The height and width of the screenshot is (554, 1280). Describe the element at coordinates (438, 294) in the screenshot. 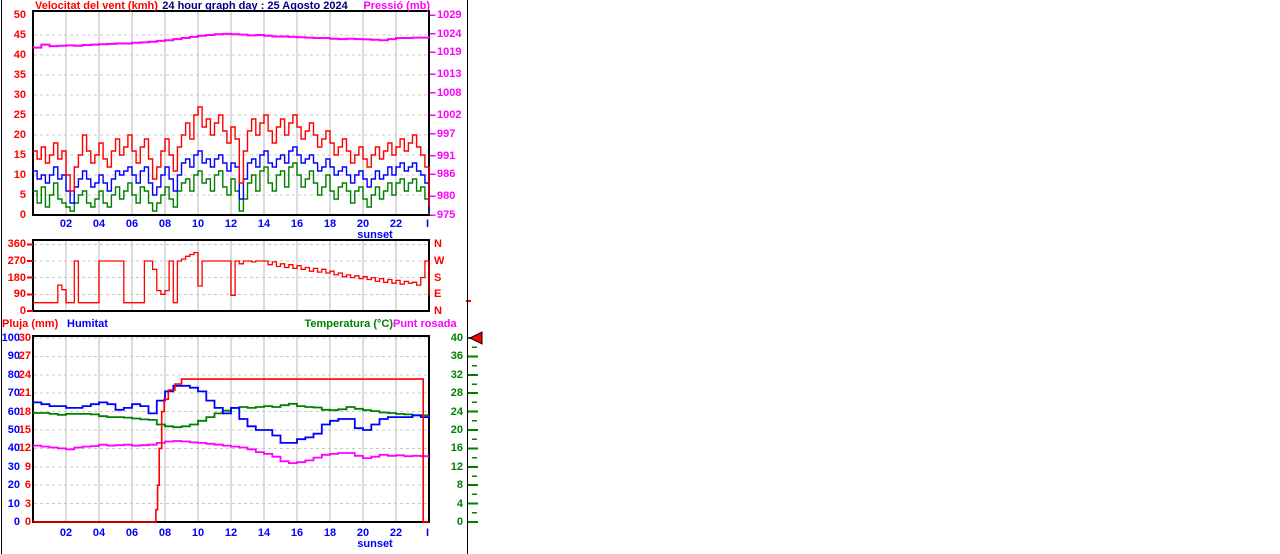

I see `compass-label: E` at that location.